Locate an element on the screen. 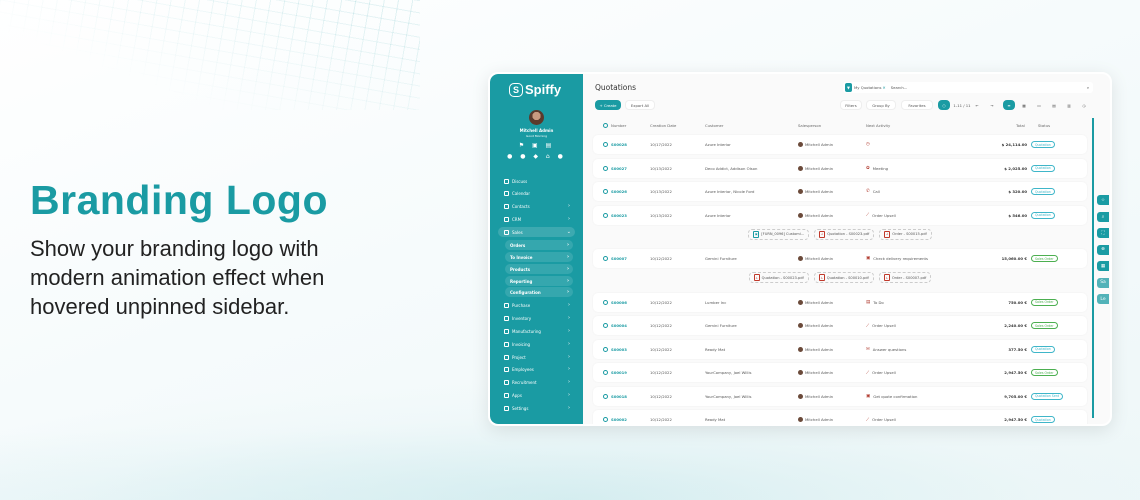  sidebar-item-crm: CRM › is located at coordinates (538, 219).